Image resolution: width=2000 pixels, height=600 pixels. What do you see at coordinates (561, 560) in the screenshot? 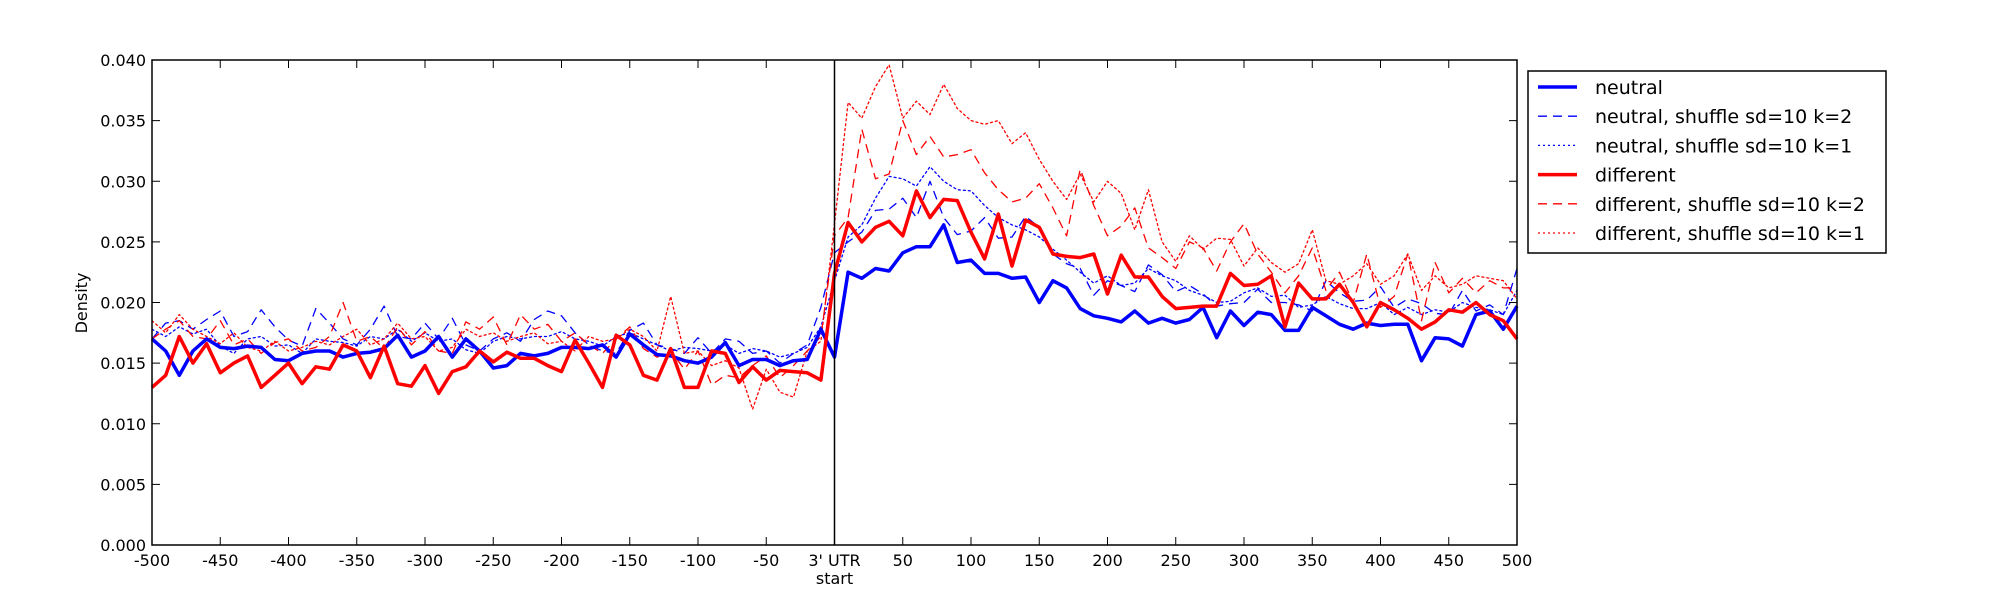
I see `x-tick-label: -200` at bounding box center [561, 560].